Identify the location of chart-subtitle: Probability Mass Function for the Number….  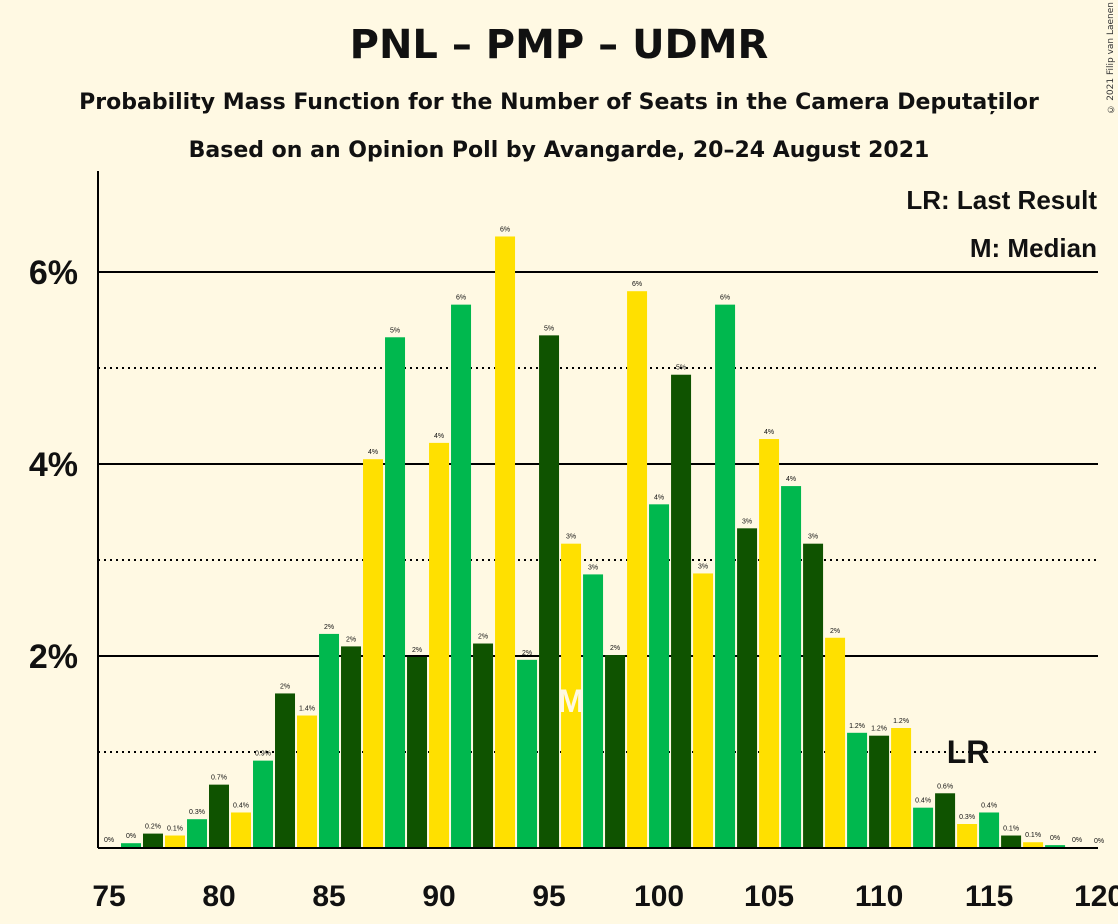
(559, 102).